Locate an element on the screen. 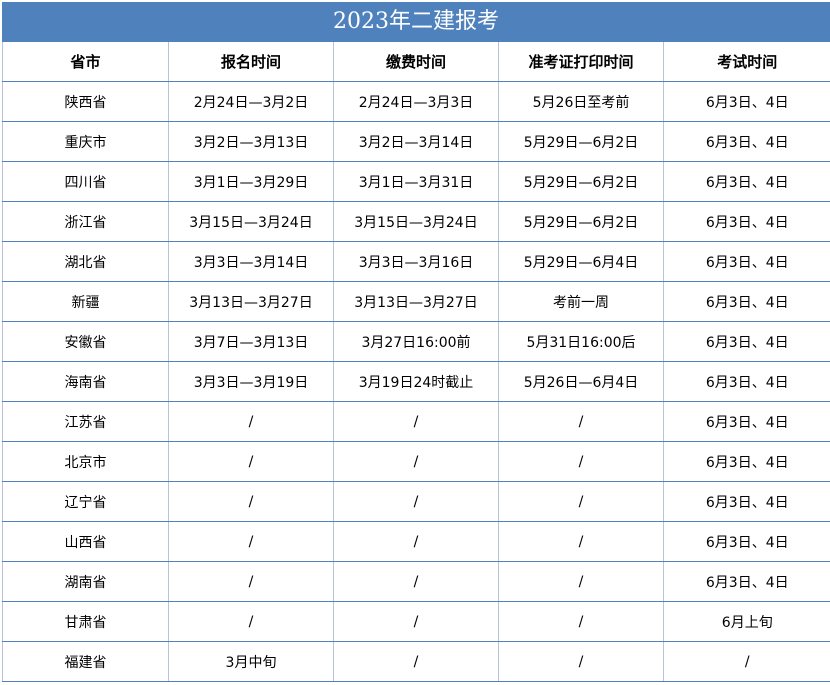 The height and width of the screenshot is (685, 830). table-cell: 浙江省 is located at coordinates (85, 221).